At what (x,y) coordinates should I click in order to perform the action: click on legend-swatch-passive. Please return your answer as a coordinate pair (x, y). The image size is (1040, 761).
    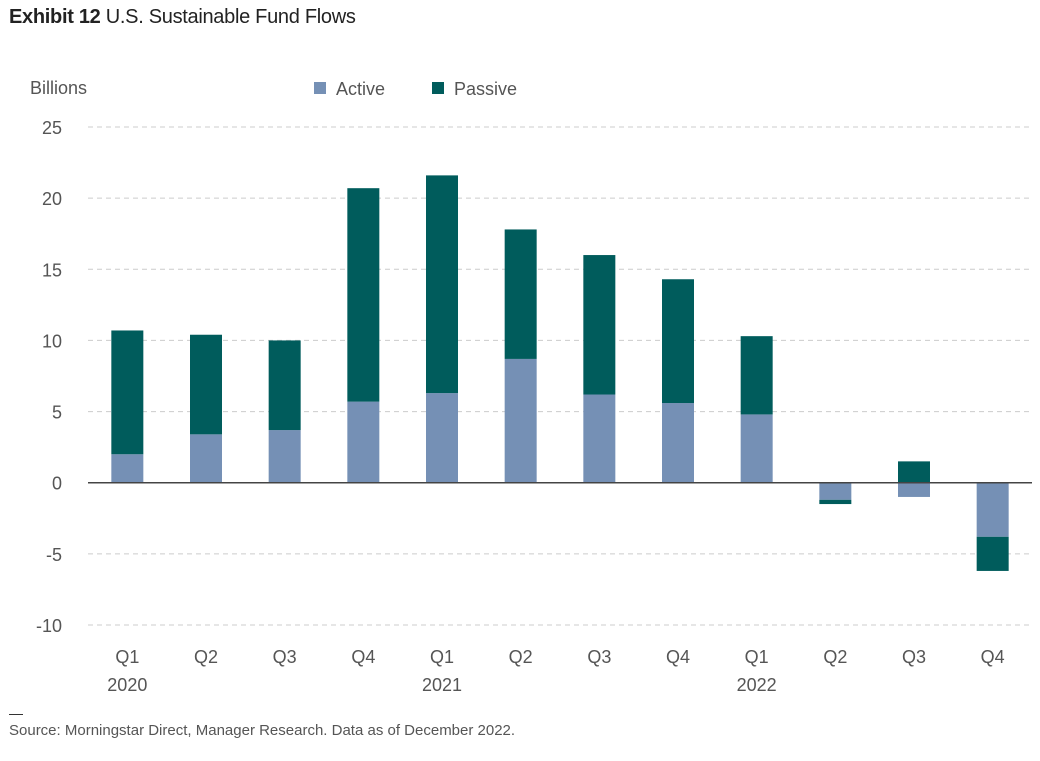
    Looking at the image, I should click on (438, 88).